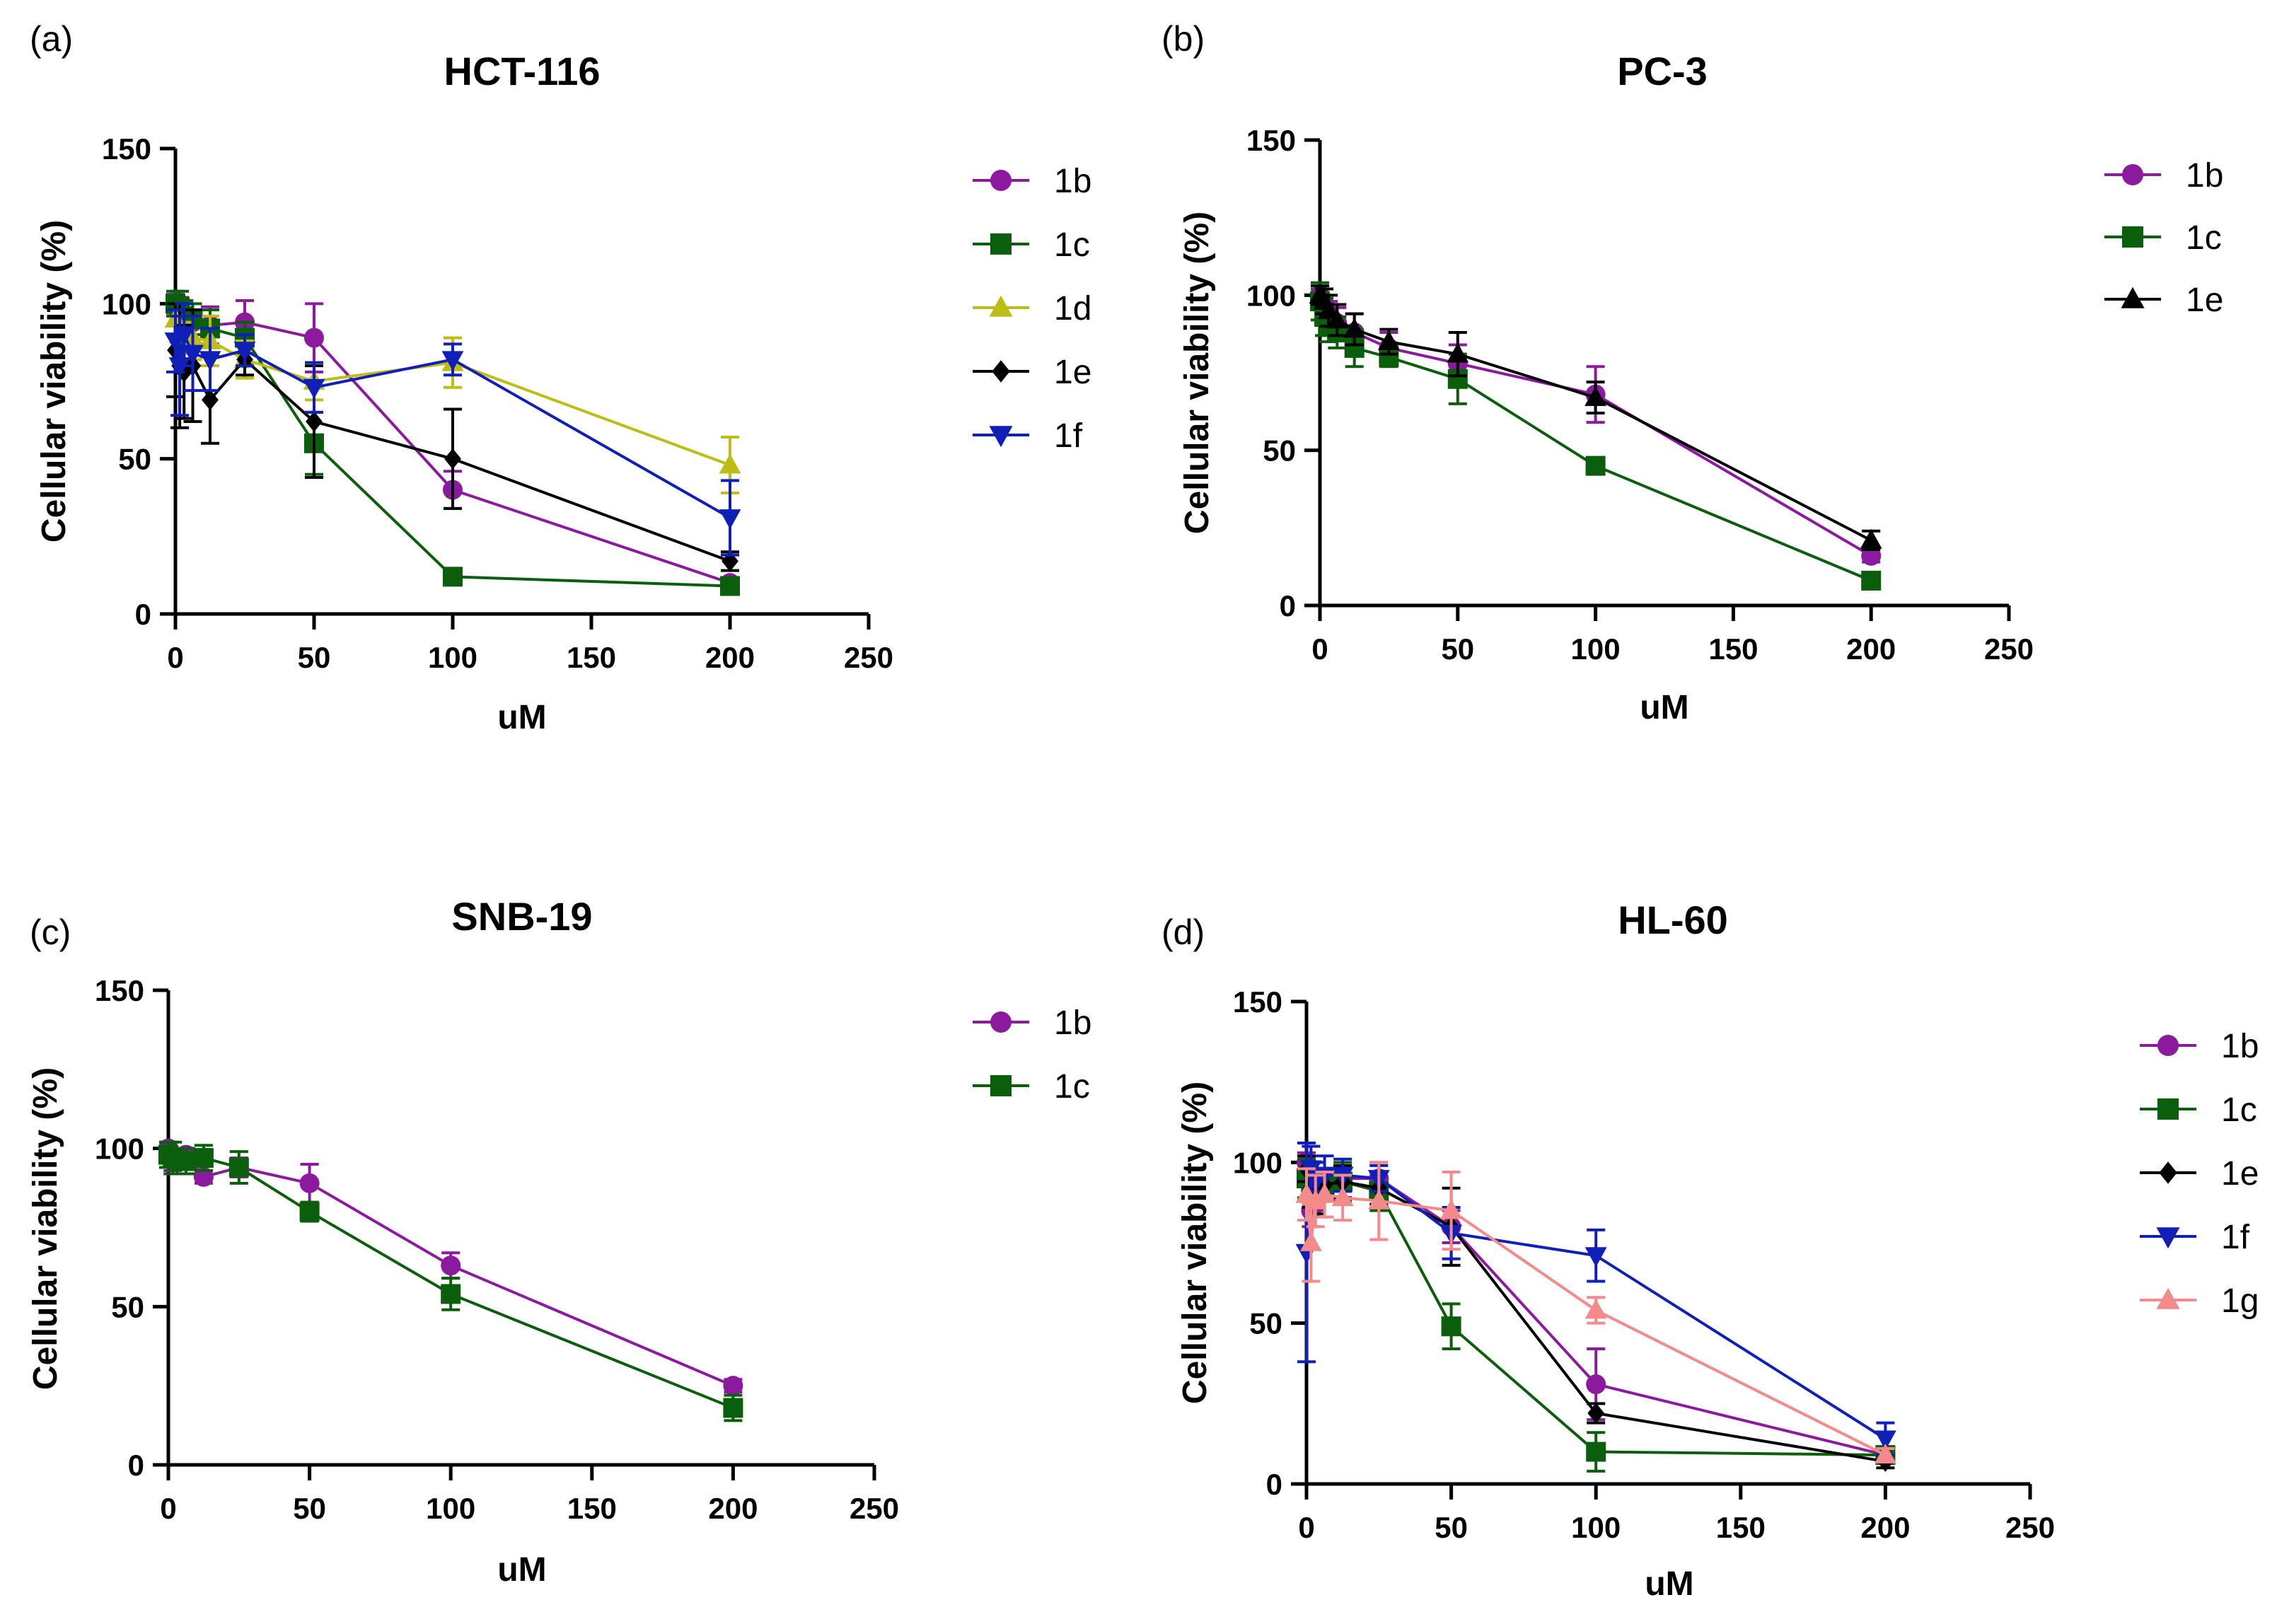  What do you see at coordinates (1001, 306) in the screenshot?
I see `legend-marker-1d` at bounding box center [1001, 306].